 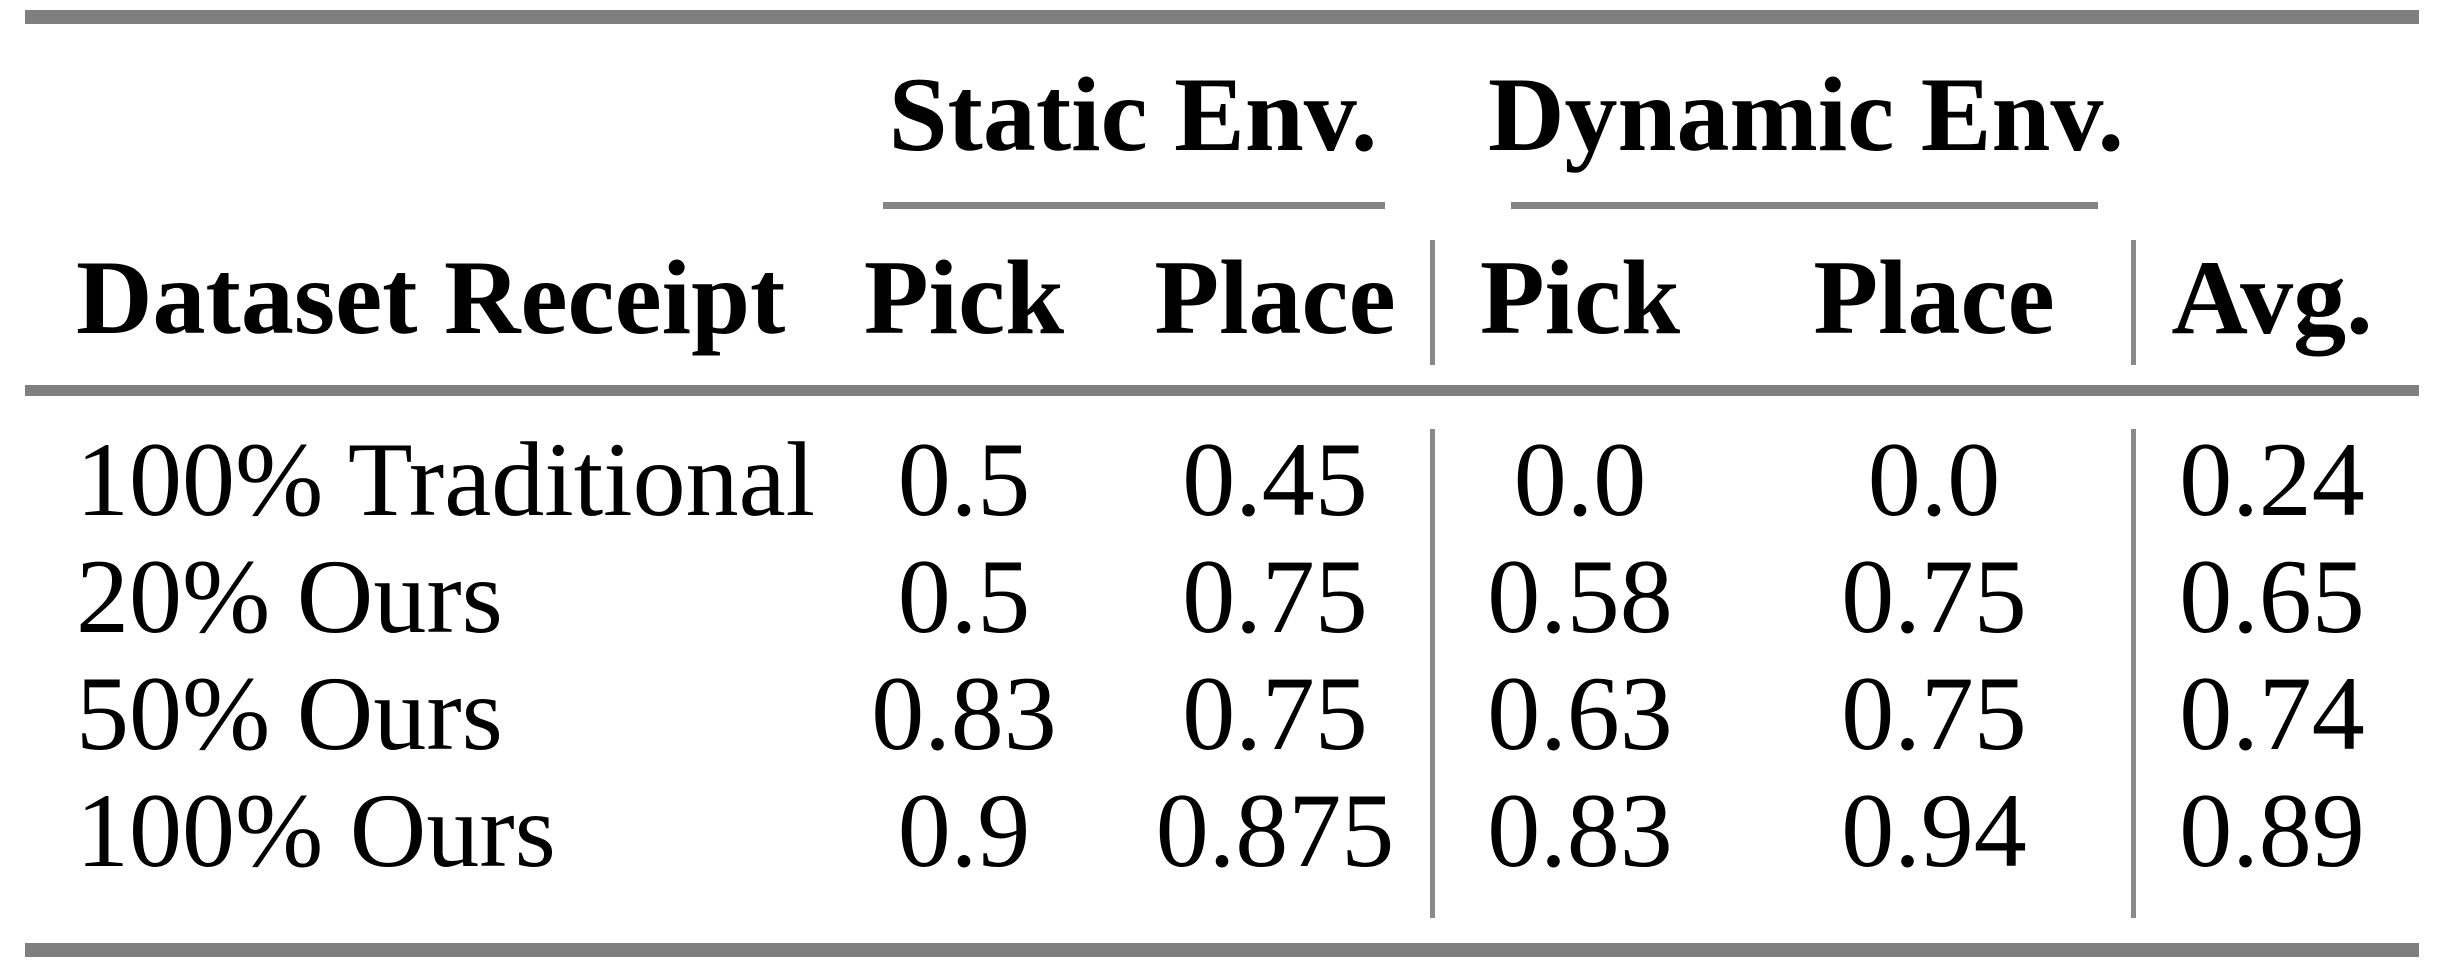 I want to click on column-header-dynamic-pick: Pick, so click(x=1580, y=297).